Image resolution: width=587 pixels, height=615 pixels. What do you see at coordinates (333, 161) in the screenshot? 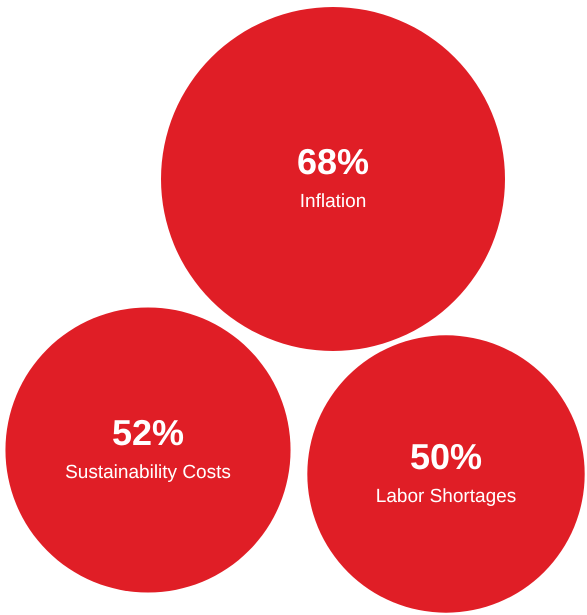
I see `data-label: 68%` at bounding box center [333, 161].